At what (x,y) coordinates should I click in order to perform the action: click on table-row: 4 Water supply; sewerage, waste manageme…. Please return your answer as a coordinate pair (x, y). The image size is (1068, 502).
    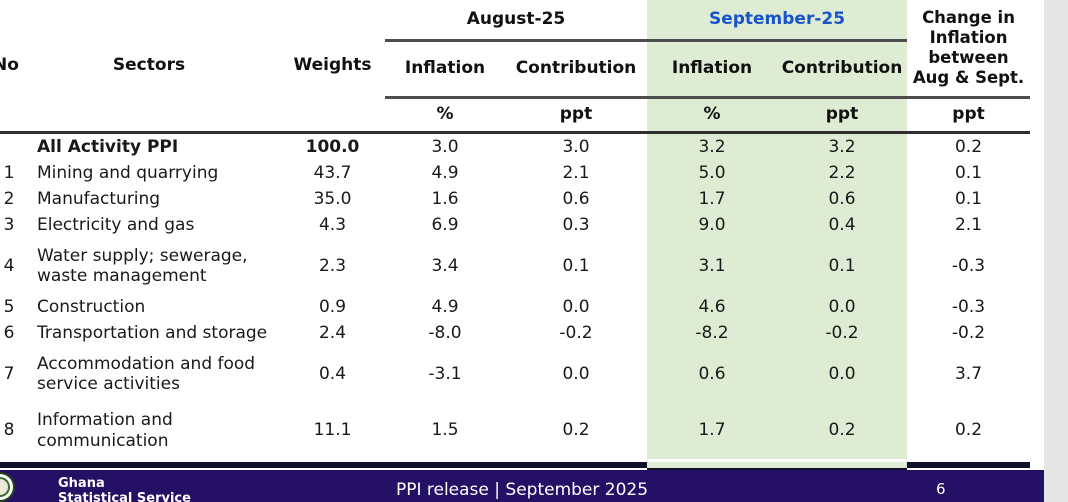
    Looking at the image, I should click on (515, 266).